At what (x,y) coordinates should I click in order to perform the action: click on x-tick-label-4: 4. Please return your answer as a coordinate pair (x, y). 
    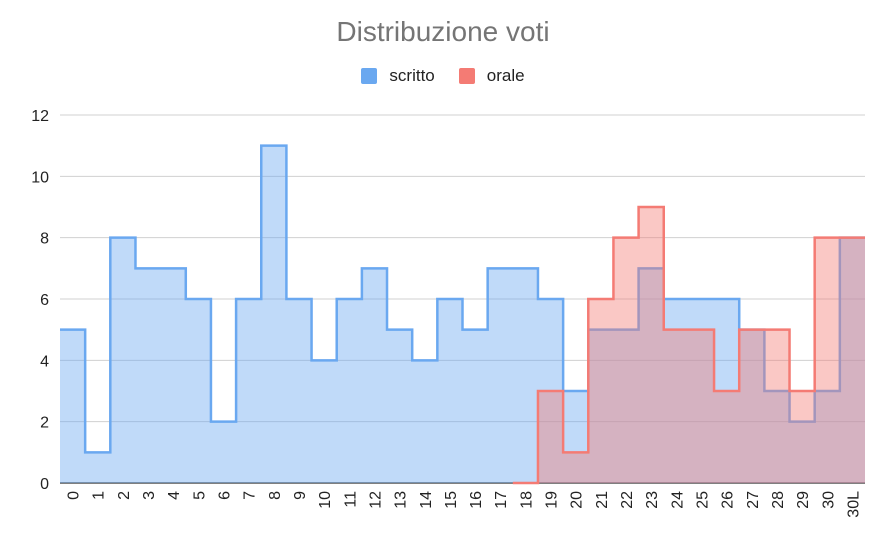
    Looking at the image, I should click on (174, 495).